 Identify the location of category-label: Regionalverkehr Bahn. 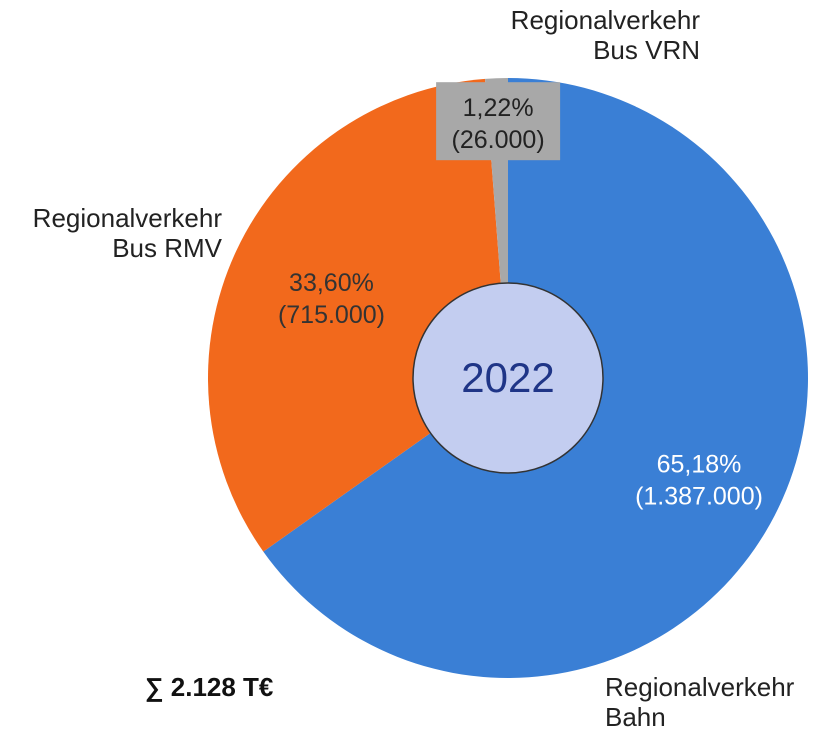
(700, 702).